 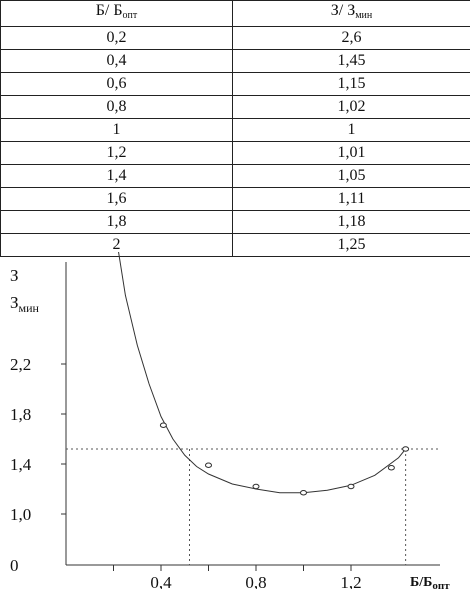 What do you see at coordinates (25, 304) in the screenshot?
I see `y-axis-label-denominator: Змин` at bounding box center [25, 304].